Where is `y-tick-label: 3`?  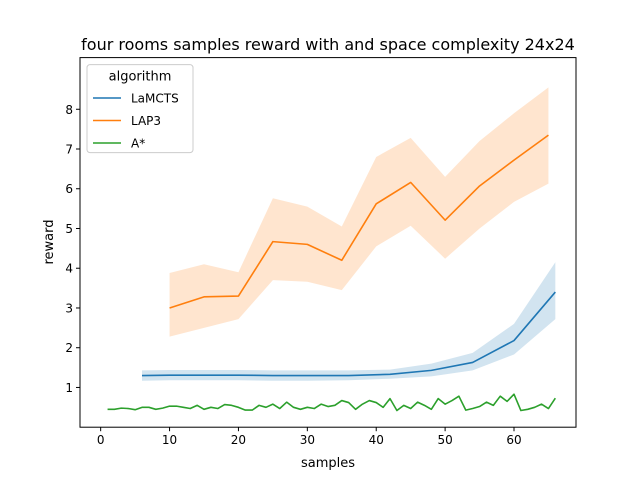 y-tick-label: 3 is located at coordinates (69, 308).